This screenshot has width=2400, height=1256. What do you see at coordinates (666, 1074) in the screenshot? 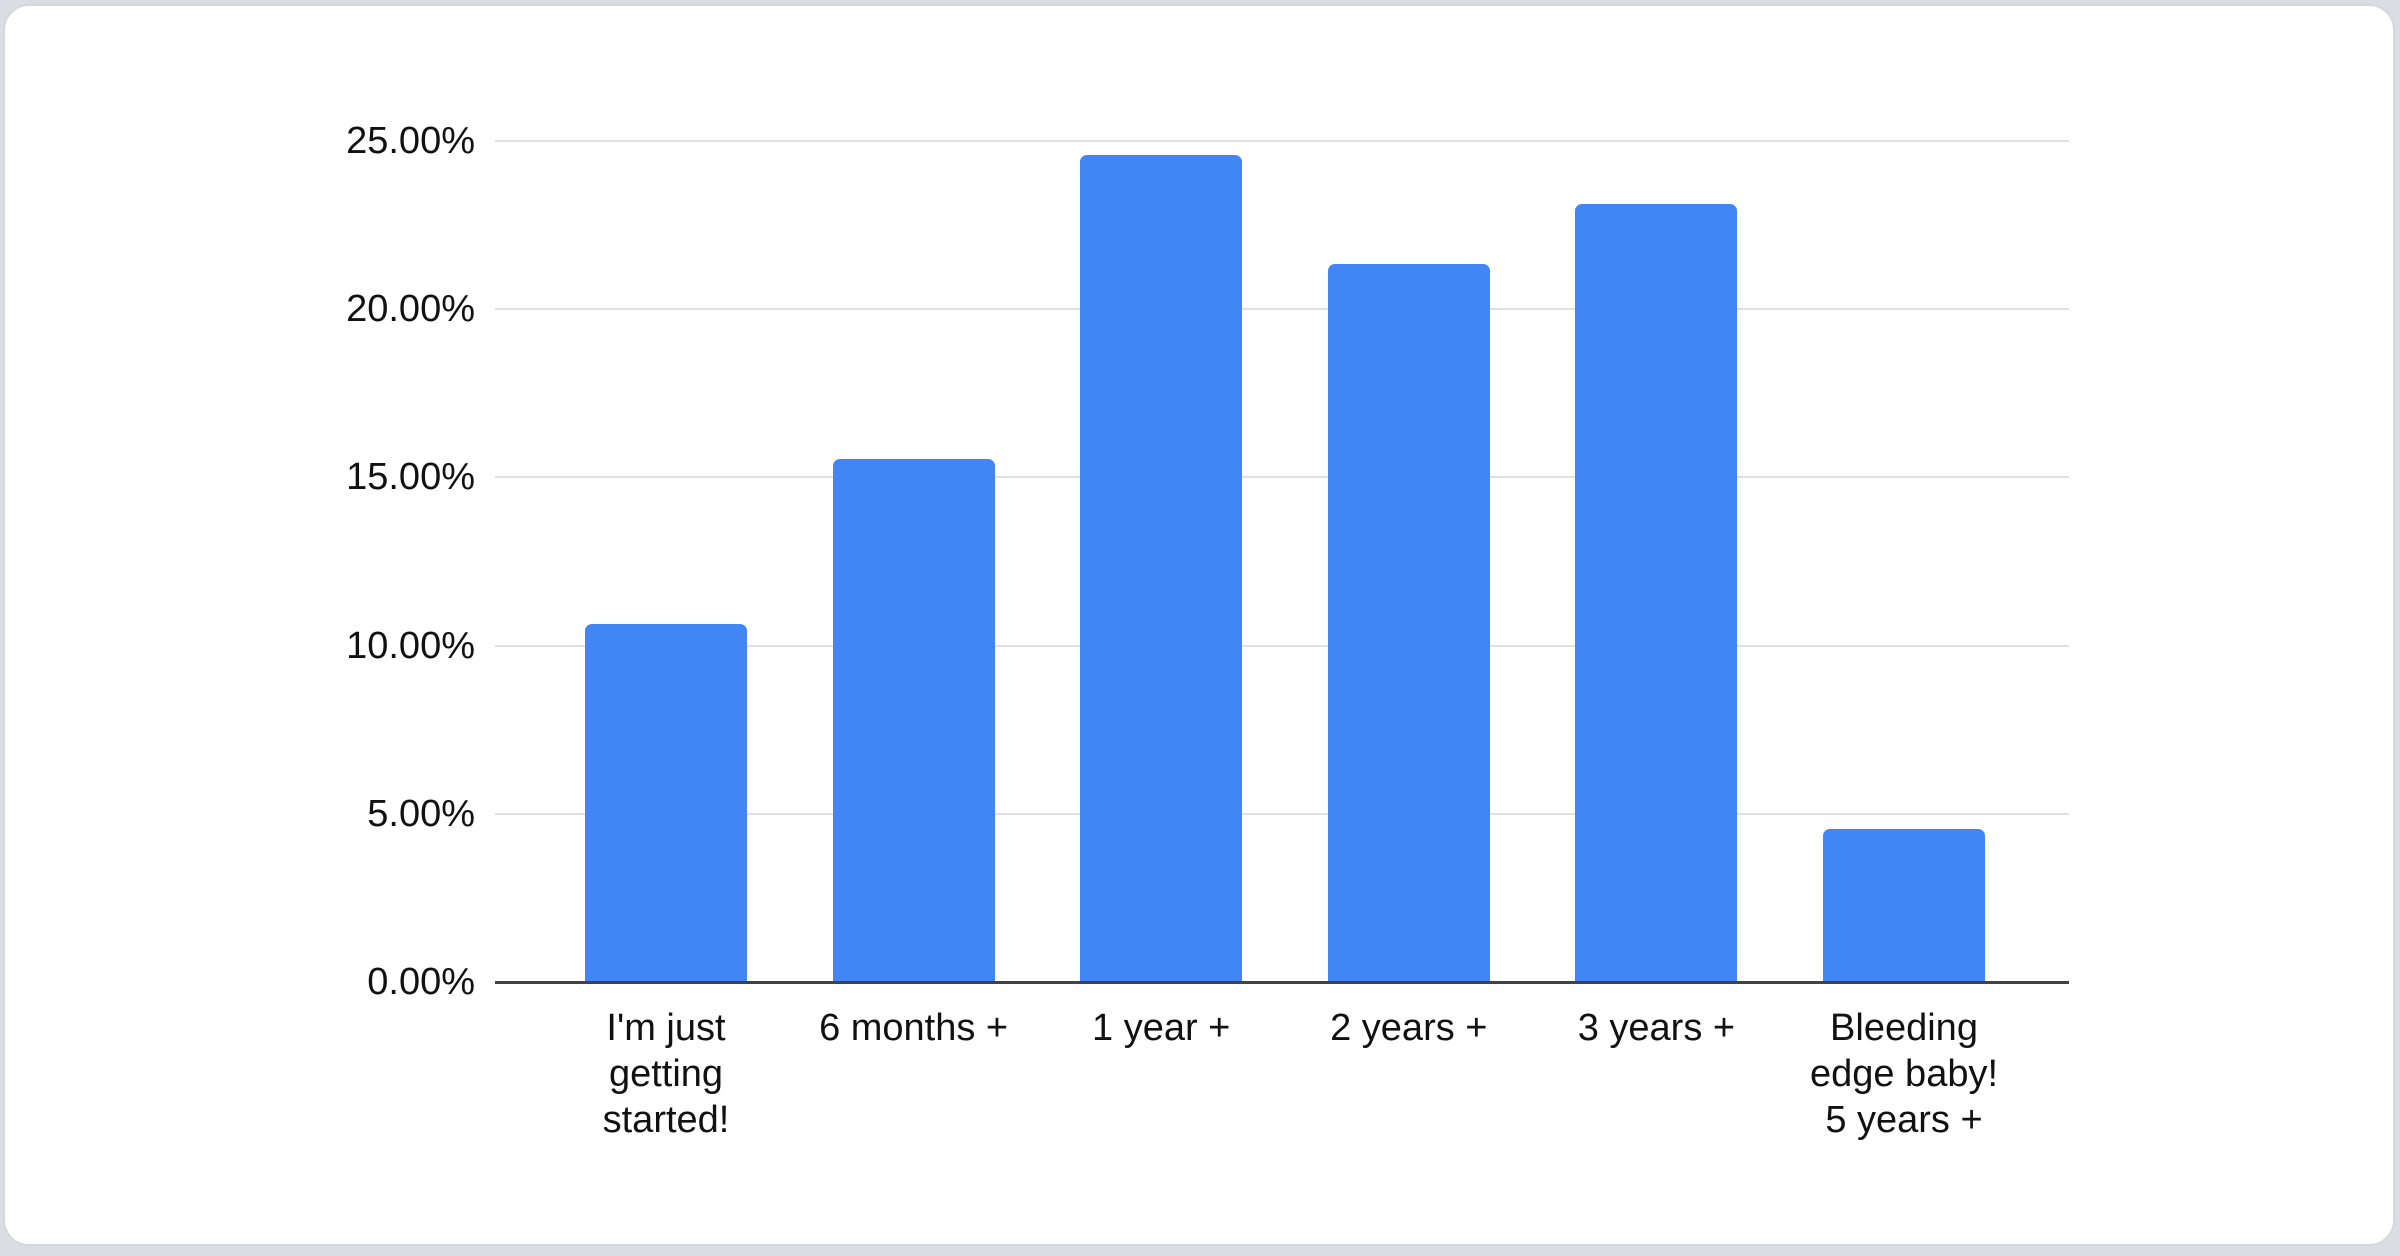
I see `x-tick-label: I'm just getting started!` at bounding box center [666, 1074].